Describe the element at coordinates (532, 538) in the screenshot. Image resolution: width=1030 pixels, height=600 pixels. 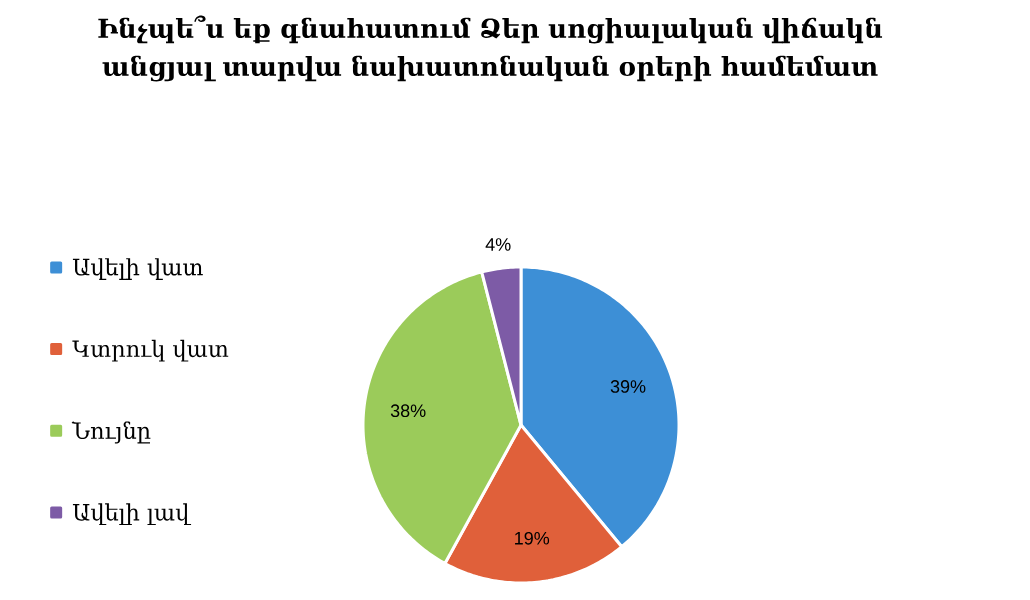
I see `data-label: 19%` at that location.